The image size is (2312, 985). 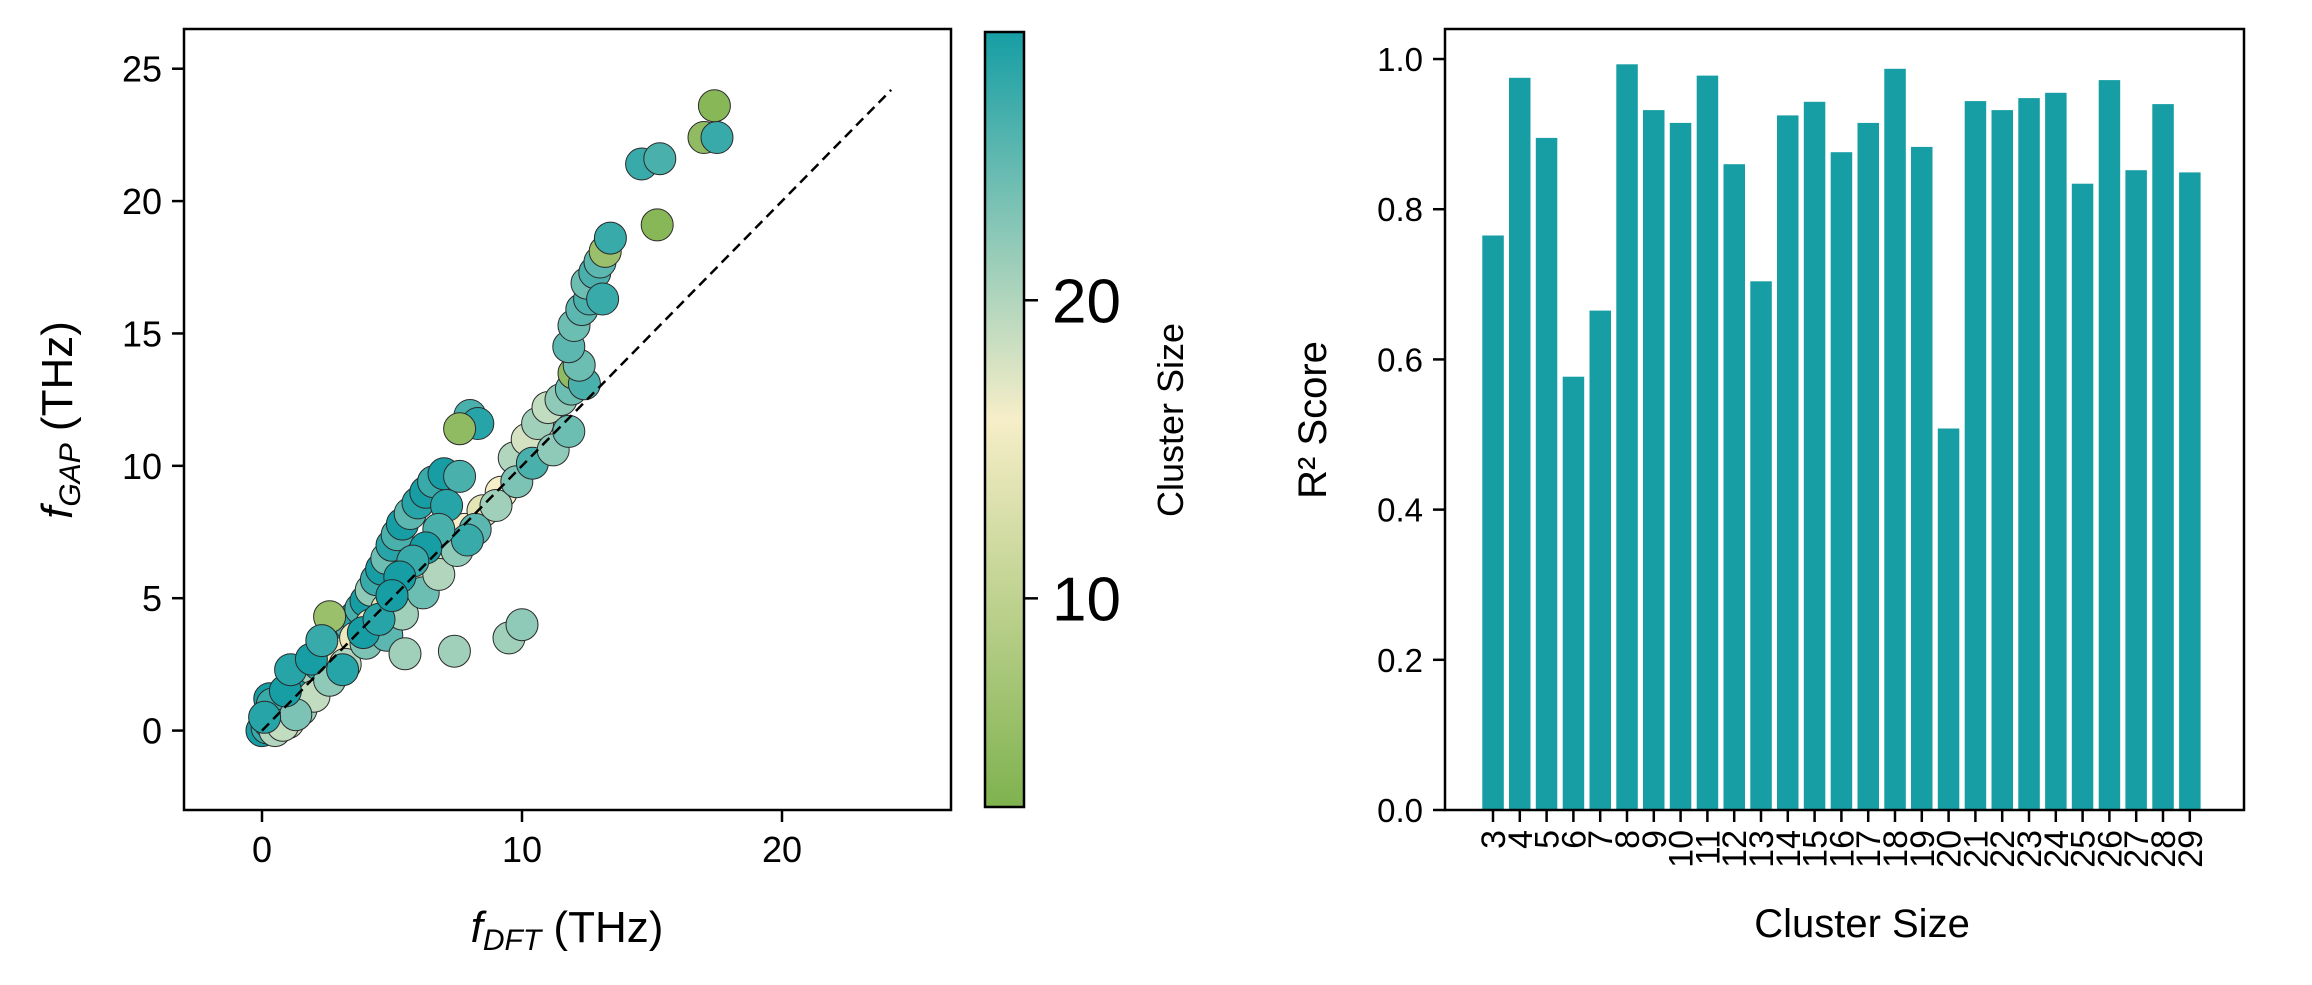 I want to click on bar-x-tick-label: 18, so click(x=1896, y=849).